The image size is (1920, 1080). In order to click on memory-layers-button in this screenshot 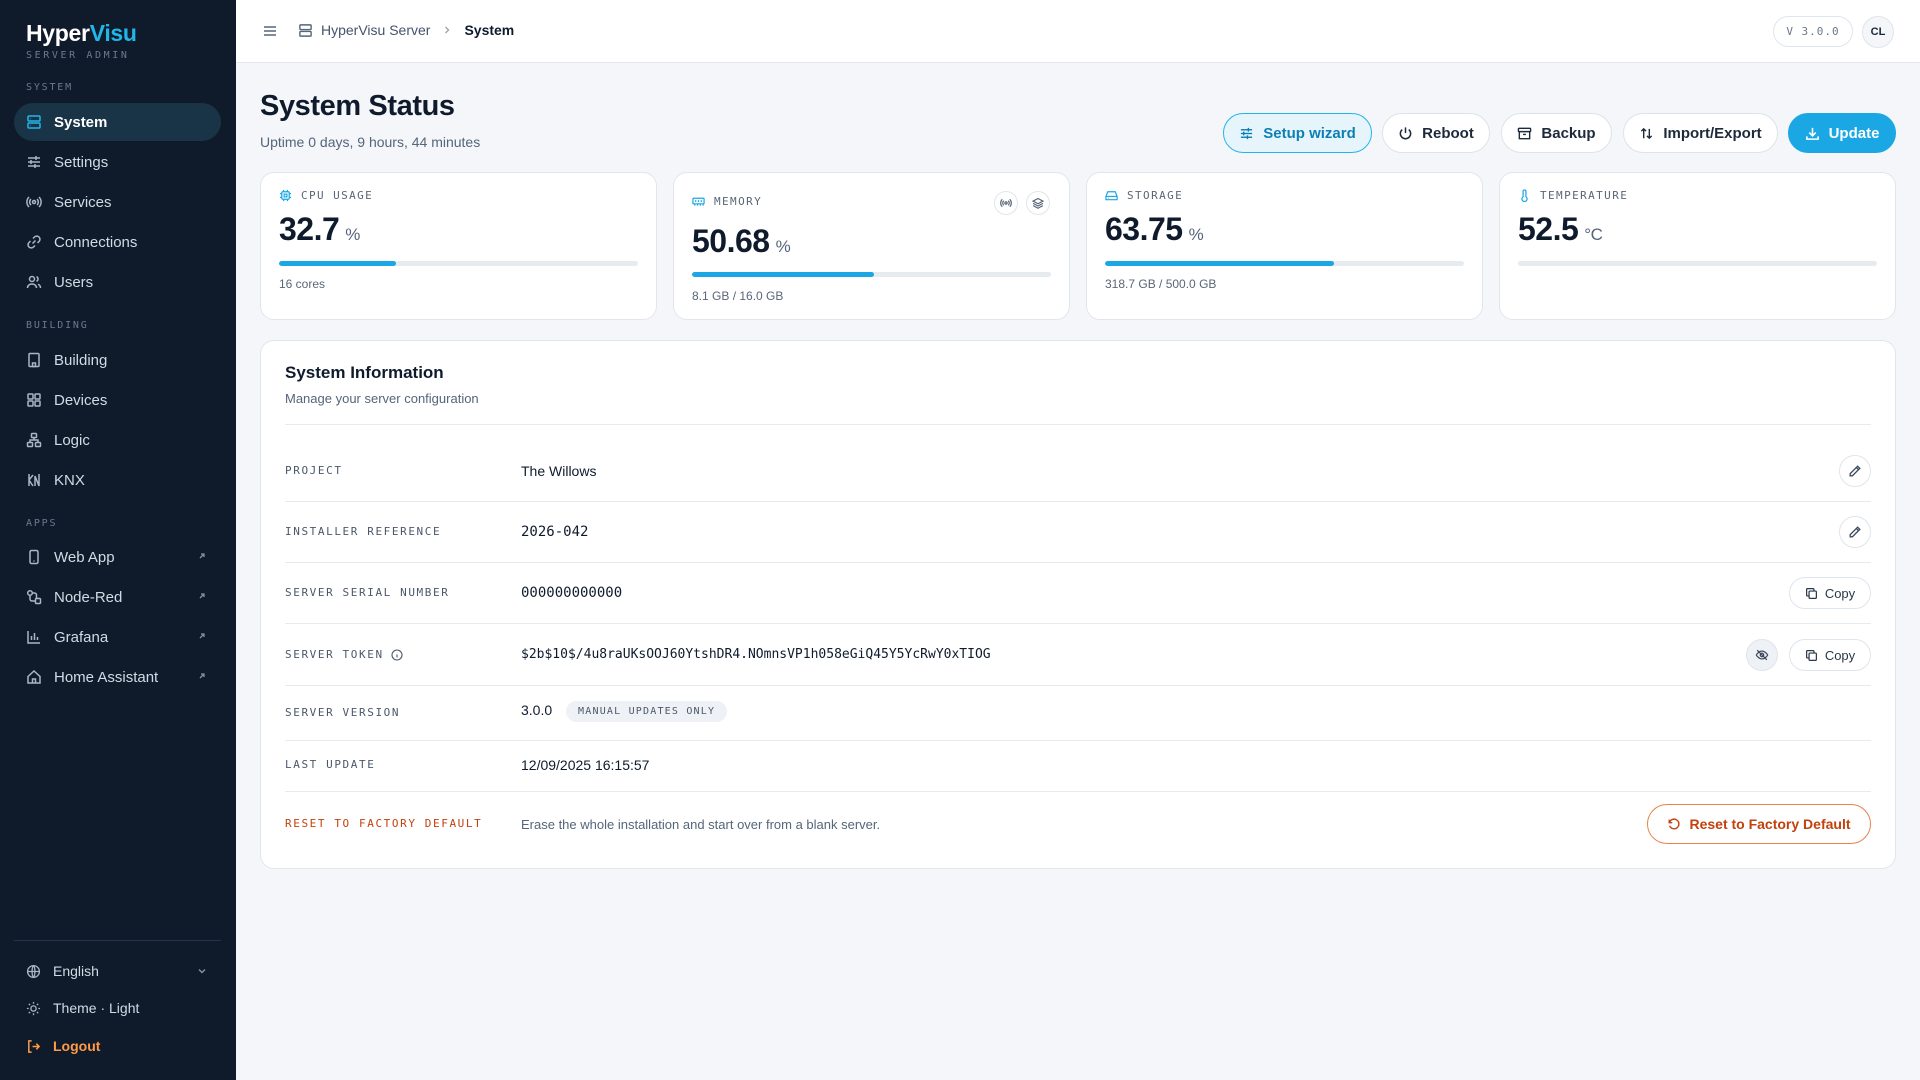, I will do `click(1038, 203)`.